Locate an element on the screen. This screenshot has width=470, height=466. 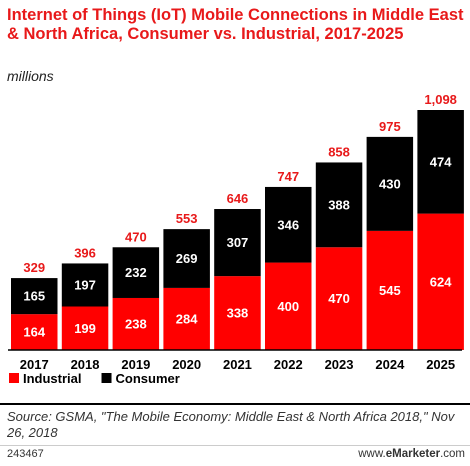
x-tick-label-2021: 2021 is located at coordinates (237, 364).